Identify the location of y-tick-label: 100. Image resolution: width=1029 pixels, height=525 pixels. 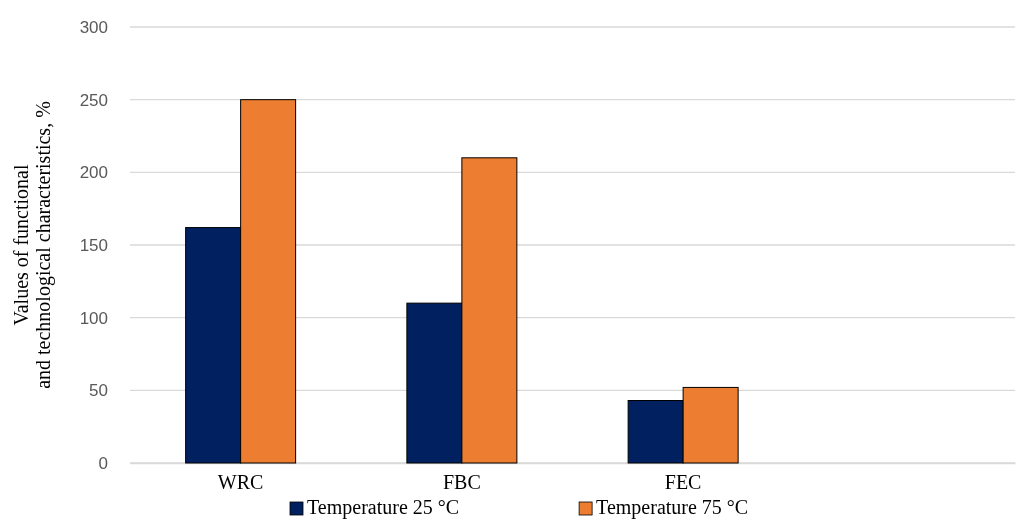
(93, 318).